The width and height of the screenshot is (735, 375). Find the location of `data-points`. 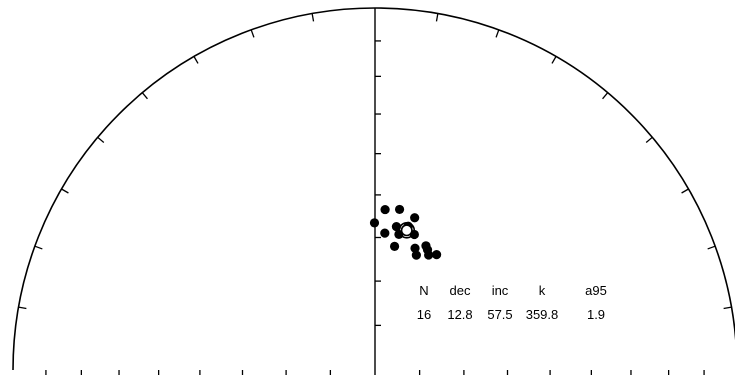

data-points is located at coordinates (405, 232).